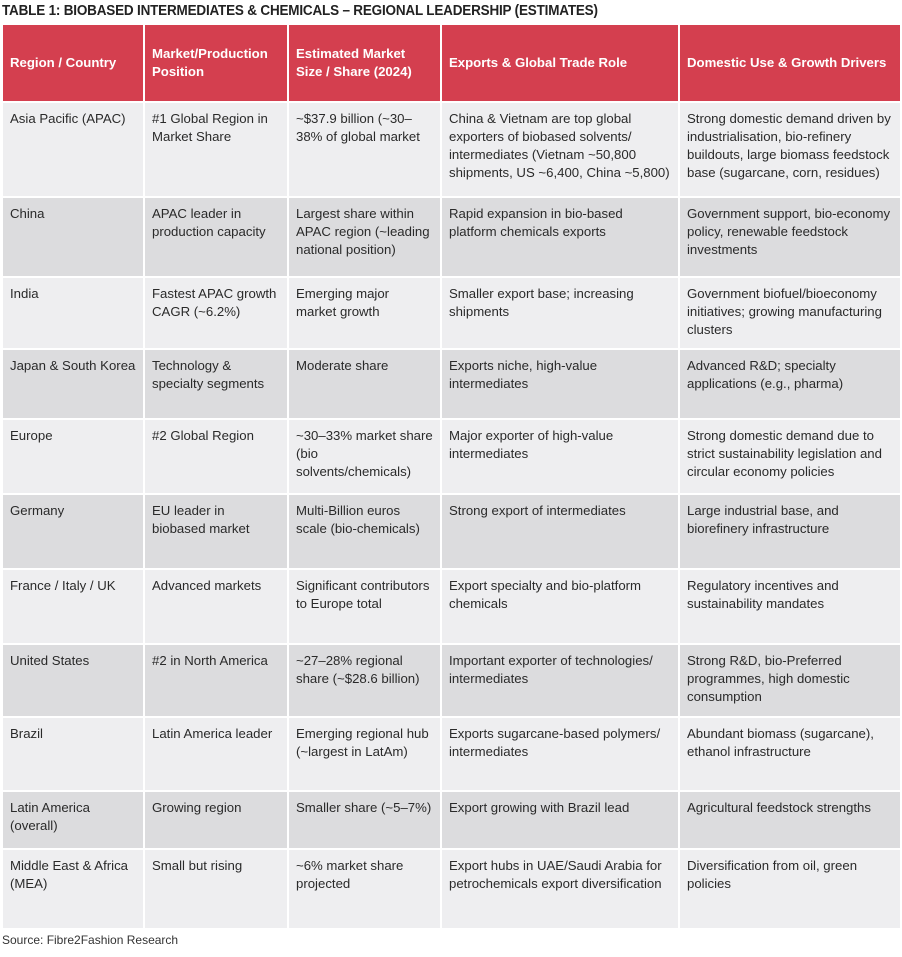  Describe the element at coordinates (364, 149) in the screenshot. I see `table-cell: ~$37.9 billion (~30–38% of global market` at that location.